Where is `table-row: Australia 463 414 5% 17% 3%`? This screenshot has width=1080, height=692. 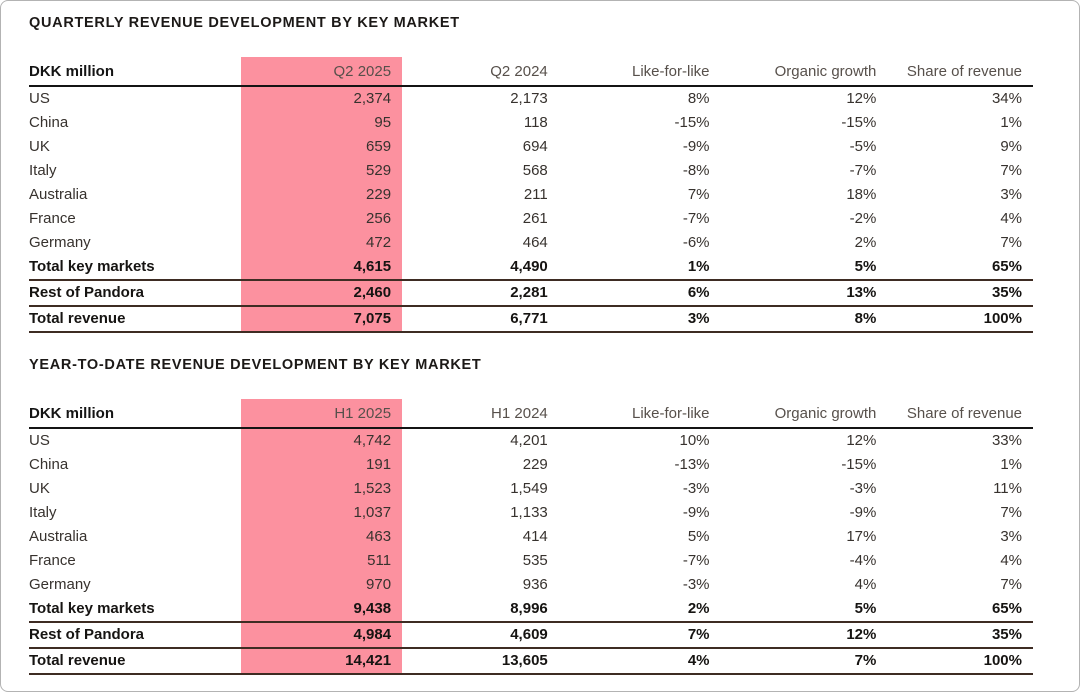
table-row: Australia 463 414 5% 17% 3% is located at coordinates (531, 537).